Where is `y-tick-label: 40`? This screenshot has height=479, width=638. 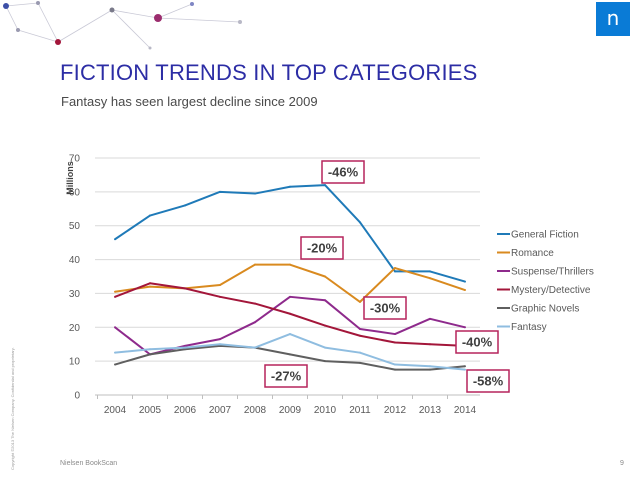
y-tick-label: 40 is located at coordinates (75, 260).